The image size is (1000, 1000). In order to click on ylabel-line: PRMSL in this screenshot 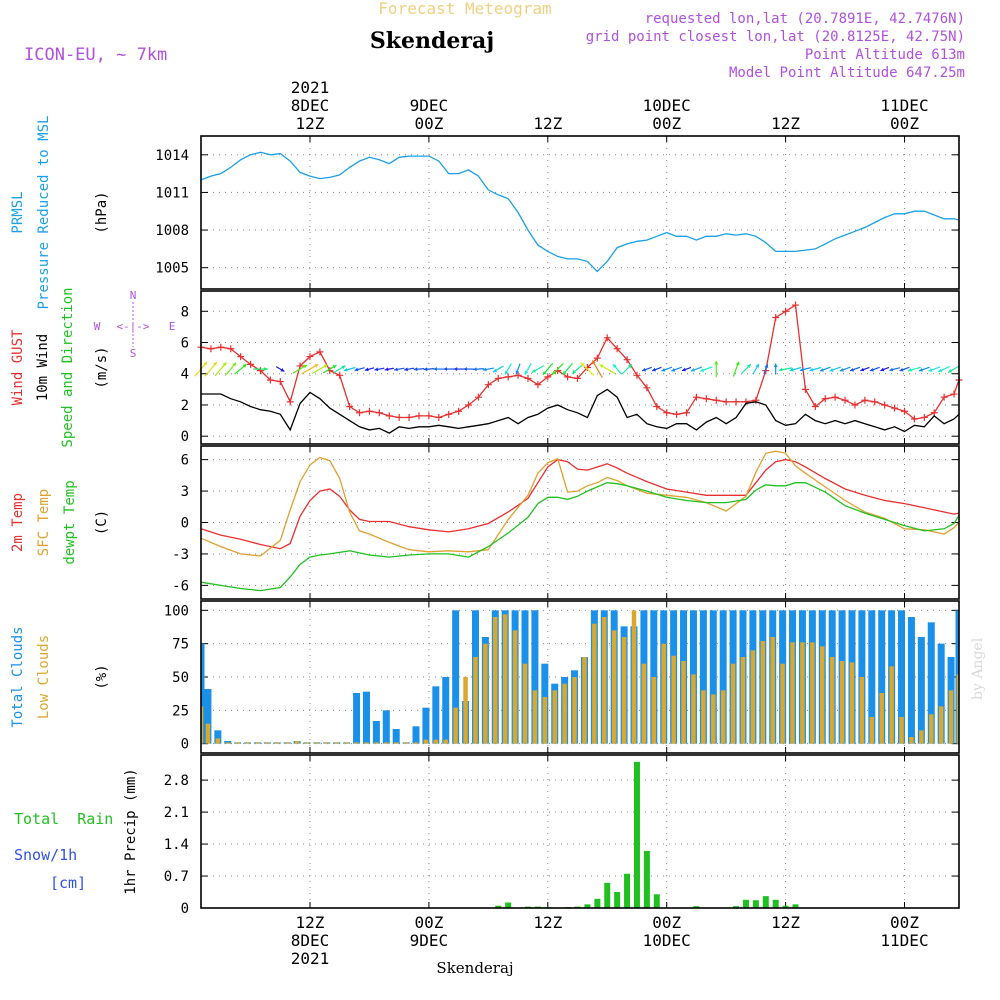, I will do `click(18, 212)`.